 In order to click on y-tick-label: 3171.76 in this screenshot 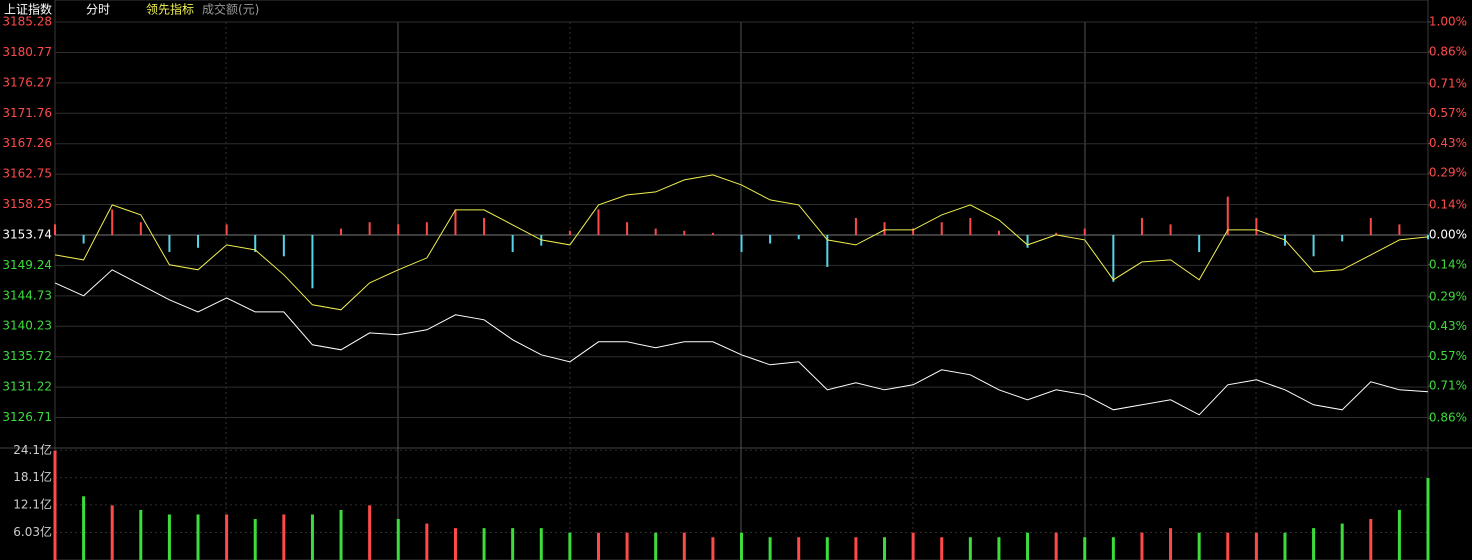, I will do `click(27, 113)`.